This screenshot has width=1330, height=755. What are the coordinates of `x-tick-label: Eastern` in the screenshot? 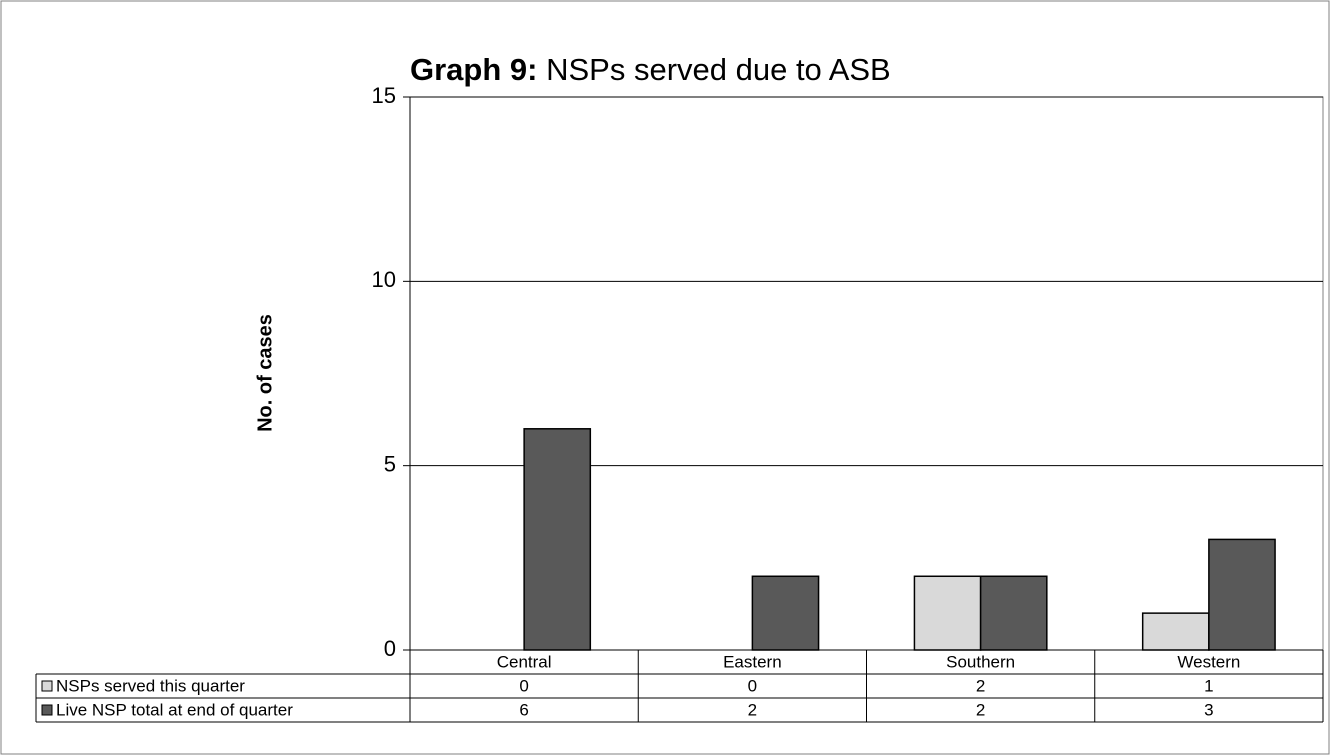 It's located at (752, 661).